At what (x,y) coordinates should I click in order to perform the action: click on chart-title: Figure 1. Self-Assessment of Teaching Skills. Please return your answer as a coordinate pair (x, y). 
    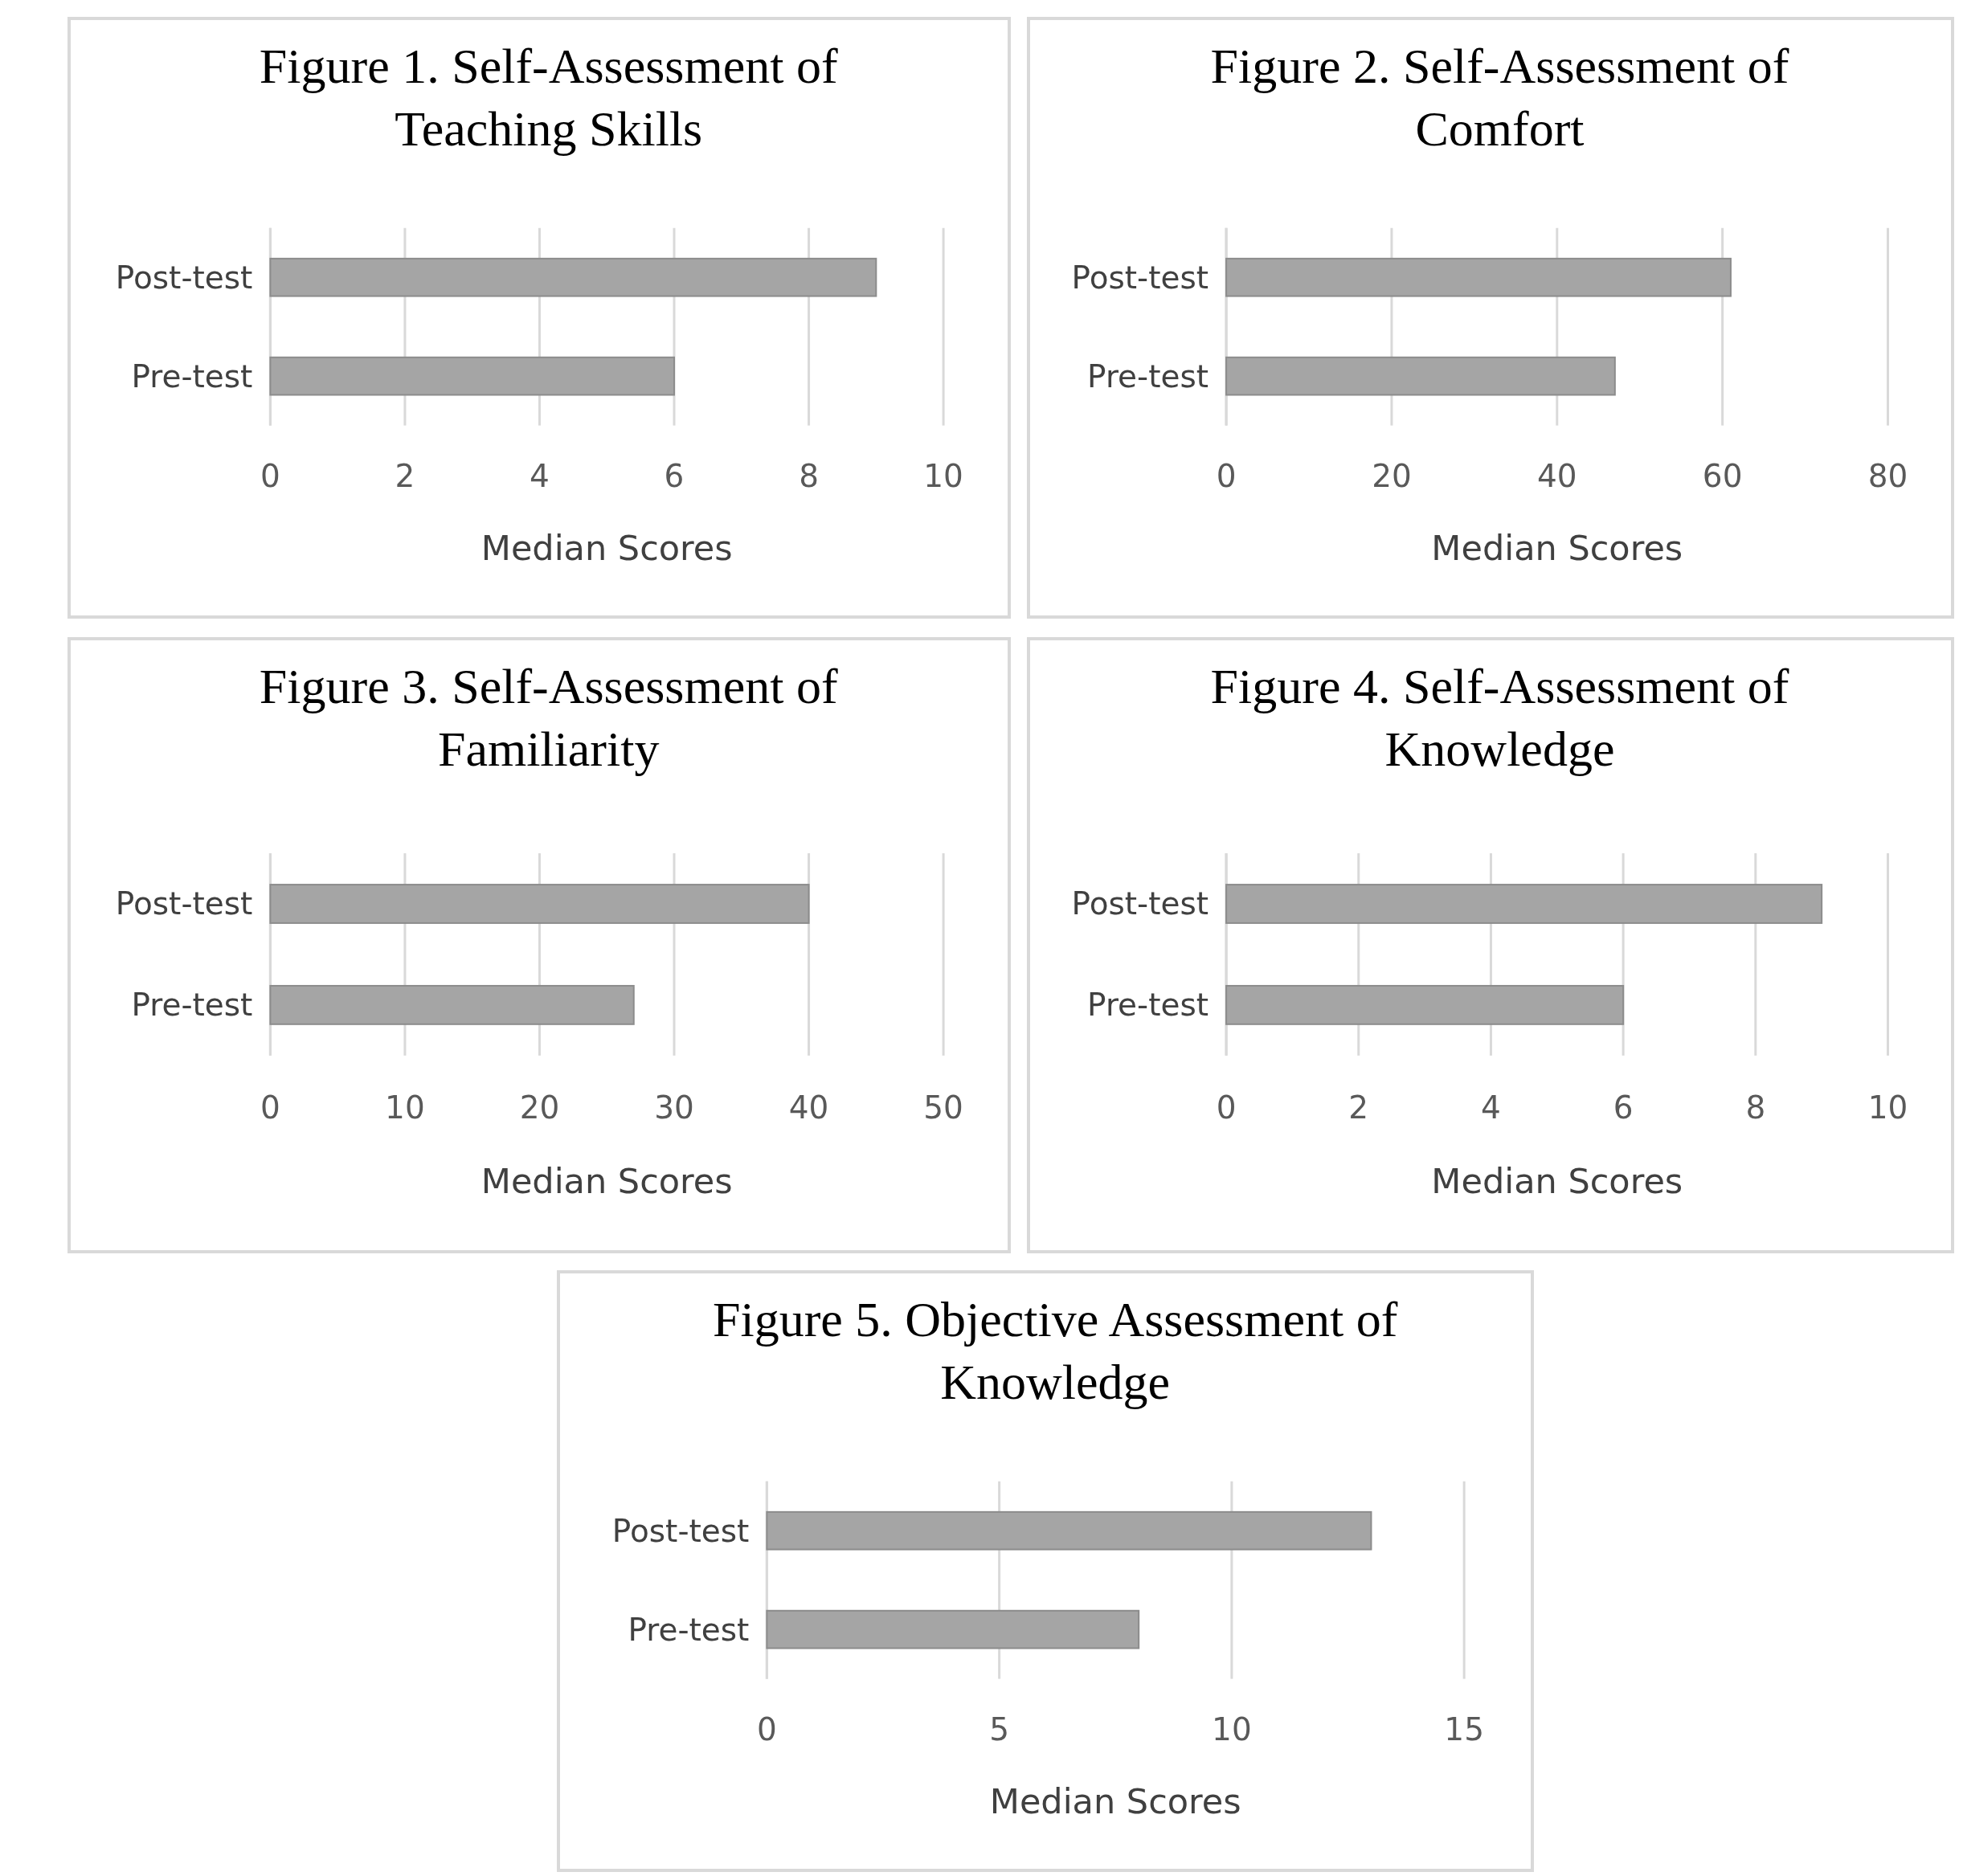
    Looking at the image, I should click on (548, 97).